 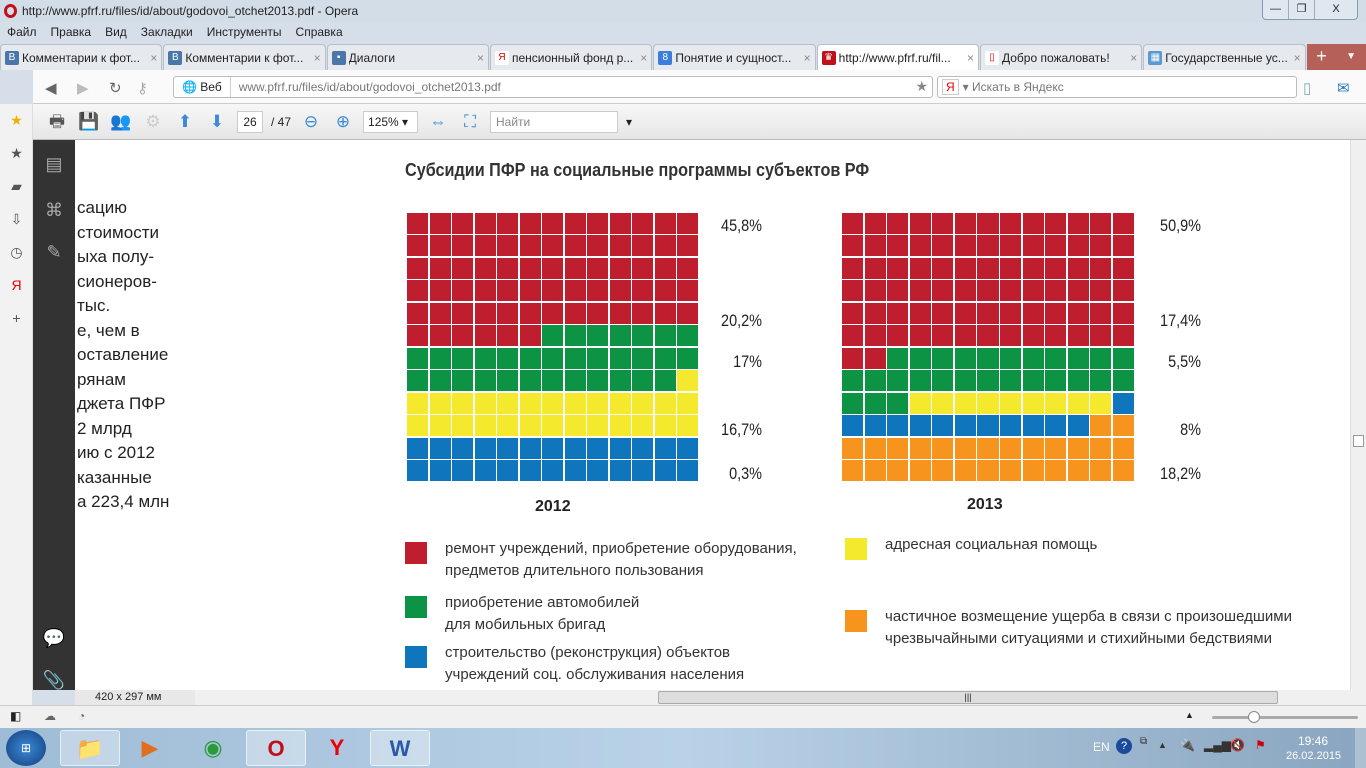 I want to click on zoom-slider-thumb, so click(x=1254, y=717).